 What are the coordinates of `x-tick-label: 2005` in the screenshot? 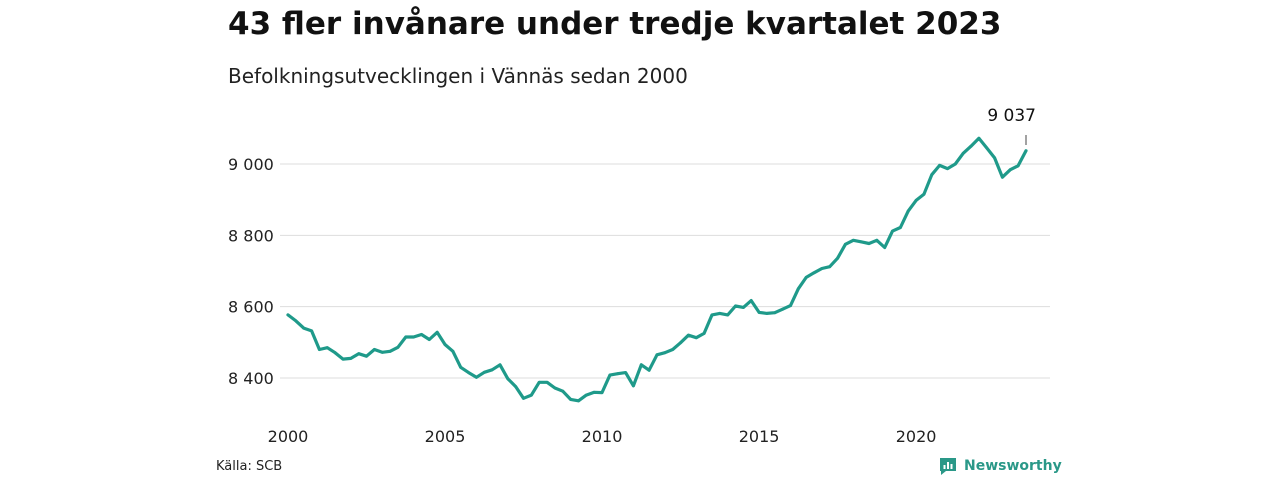 It's located at (445, 436).